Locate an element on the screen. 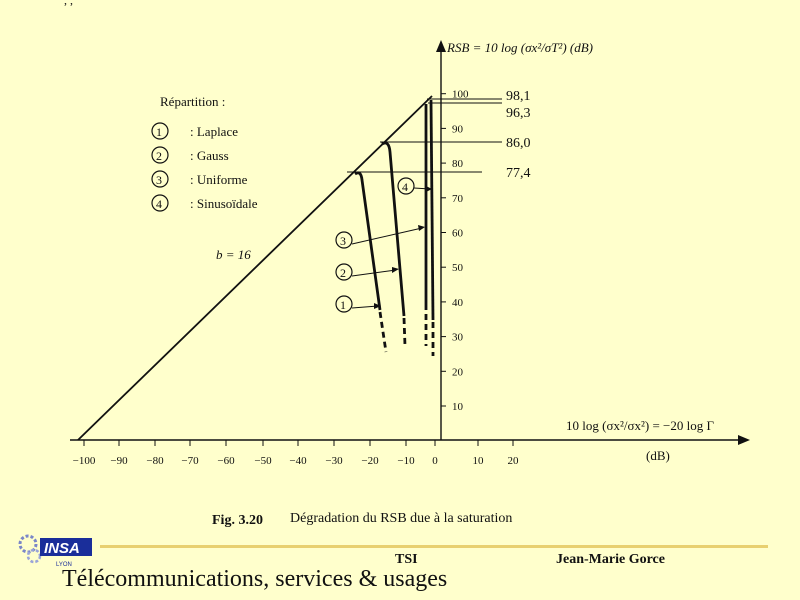  y-tick-label: 20 is located at coordinates (458, 372).